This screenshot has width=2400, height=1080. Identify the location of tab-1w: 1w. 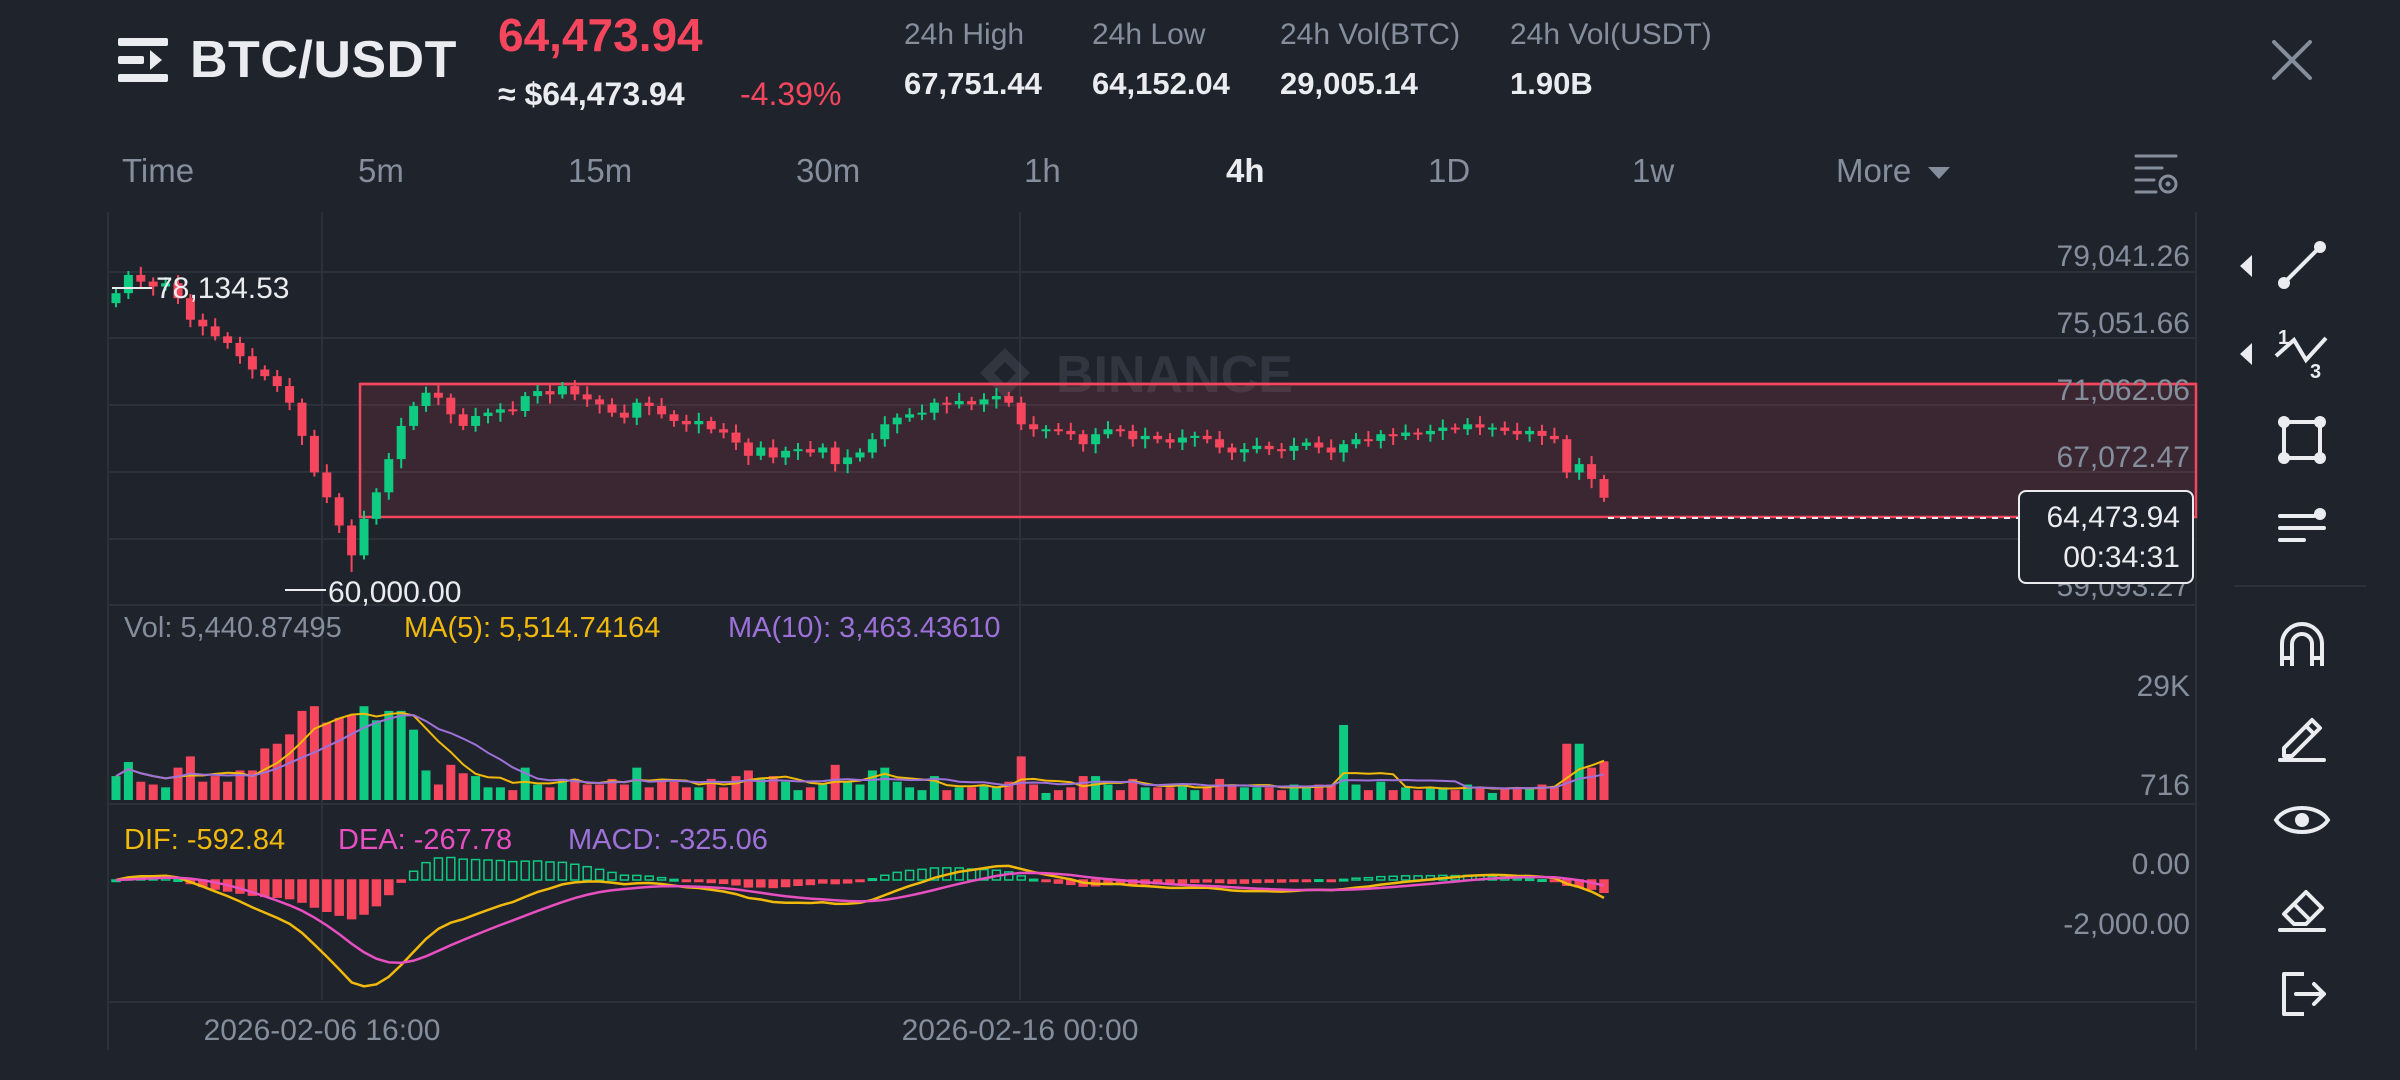
(1653, 170).